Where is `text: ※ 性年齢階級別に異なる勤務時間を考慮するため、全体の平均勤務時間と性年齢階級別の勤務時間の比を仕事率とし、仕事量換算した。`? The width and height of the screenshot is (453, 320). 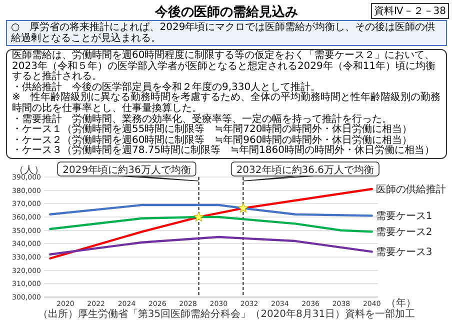
text: ※ 性年齢階級別に異なる勤務時間を考慮するため、全体の平均勤務時間と性年齢階級別の勤務時間の比を仕事率とし、仕事量換算した。 is located at coordinates (226, 103).